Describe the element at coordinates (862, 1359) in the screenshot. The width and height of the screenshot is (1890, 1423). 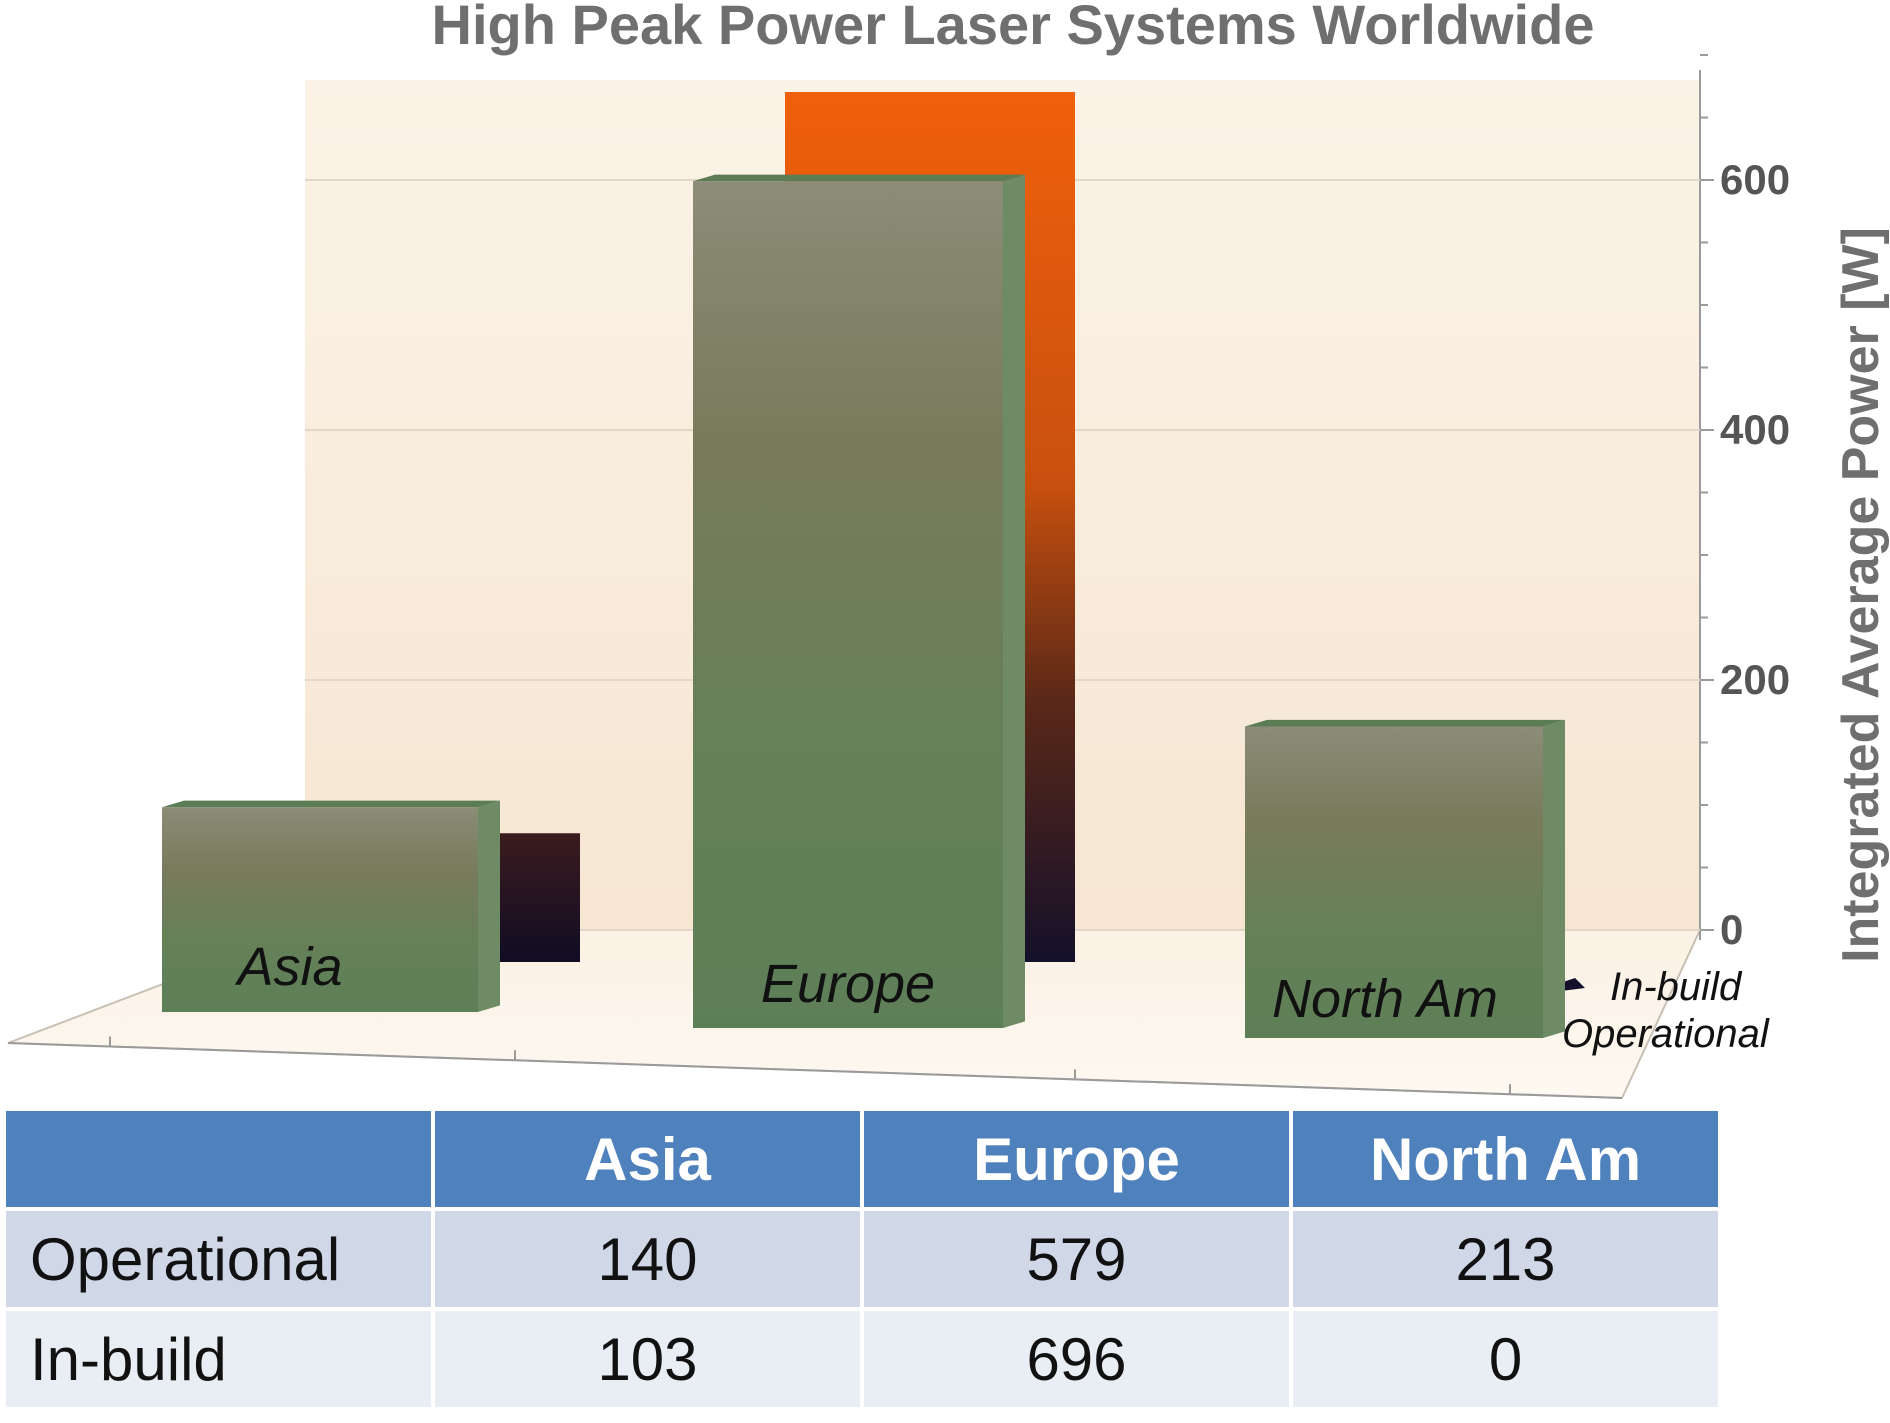
I see `table-row-in-build: In-build 103 696 0` at that location.